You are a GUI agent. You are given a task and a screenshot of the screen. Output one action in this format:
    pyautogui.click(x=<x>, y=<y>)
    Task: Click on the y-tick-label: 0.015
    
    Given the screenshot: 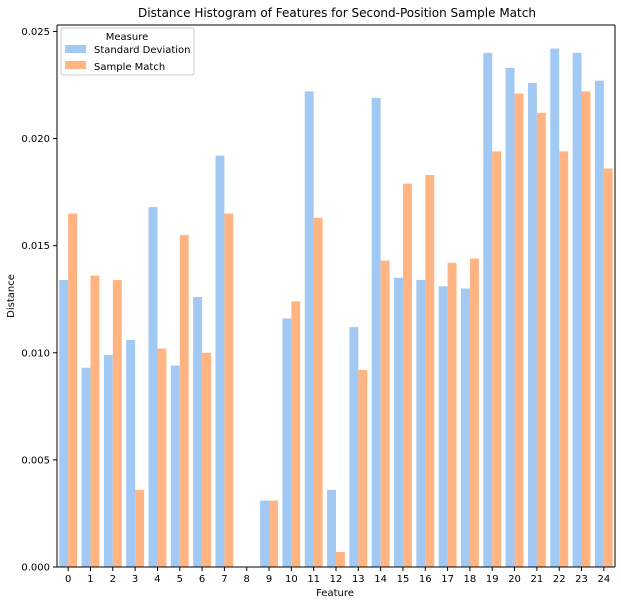 What is the action you would take?
    pyautogui.click(x=35, y=246)
    